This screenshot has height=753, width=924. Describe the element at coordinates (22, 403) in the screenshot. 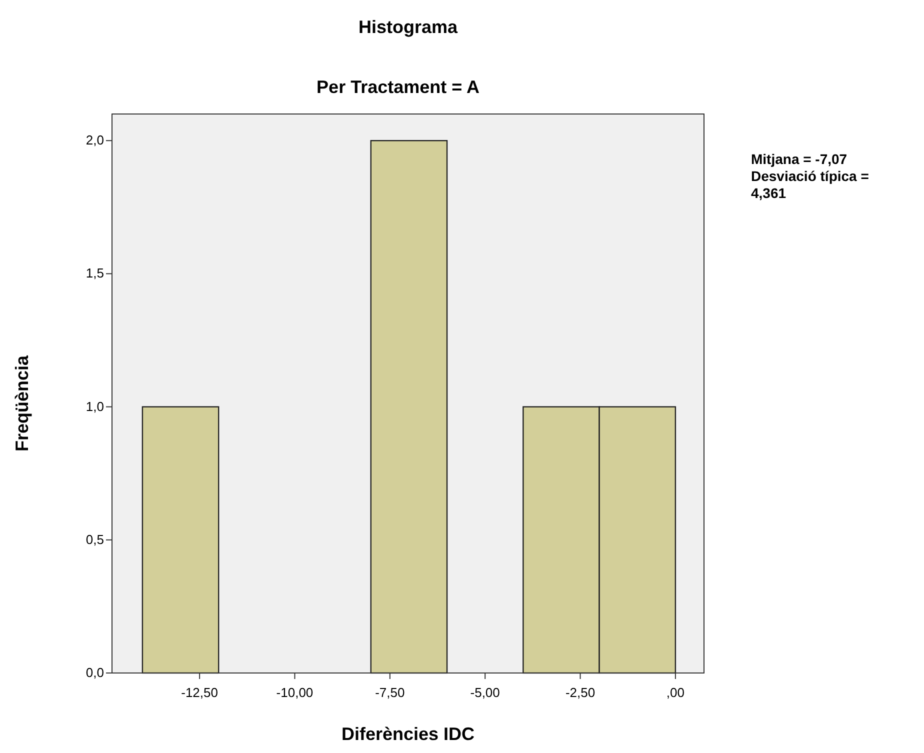

I see `y-axis-title: Freqüència` at that location.